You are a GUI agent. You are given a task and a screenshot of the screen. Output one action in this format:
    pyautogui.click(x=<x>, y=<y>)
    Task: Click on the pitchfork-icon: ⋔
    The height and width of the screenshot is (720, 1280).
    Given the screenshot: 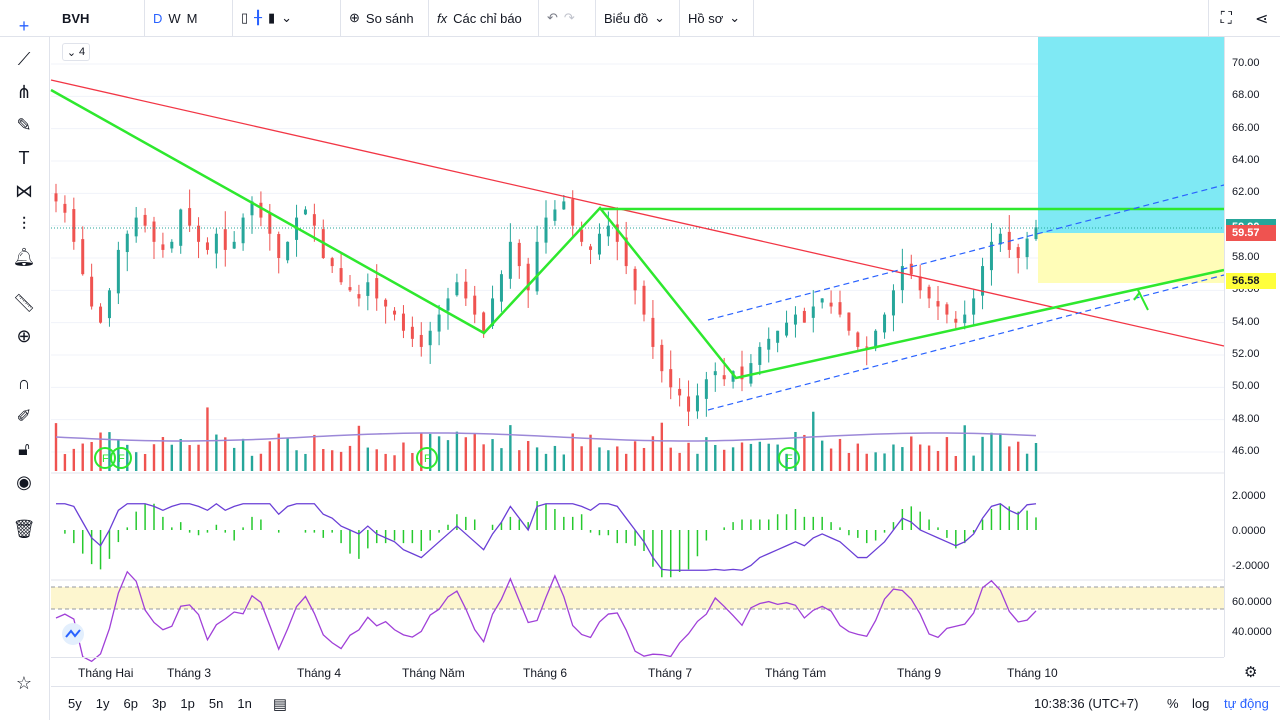 What is the action you would take?
    pyautogui.click(x=24, y=91)
    